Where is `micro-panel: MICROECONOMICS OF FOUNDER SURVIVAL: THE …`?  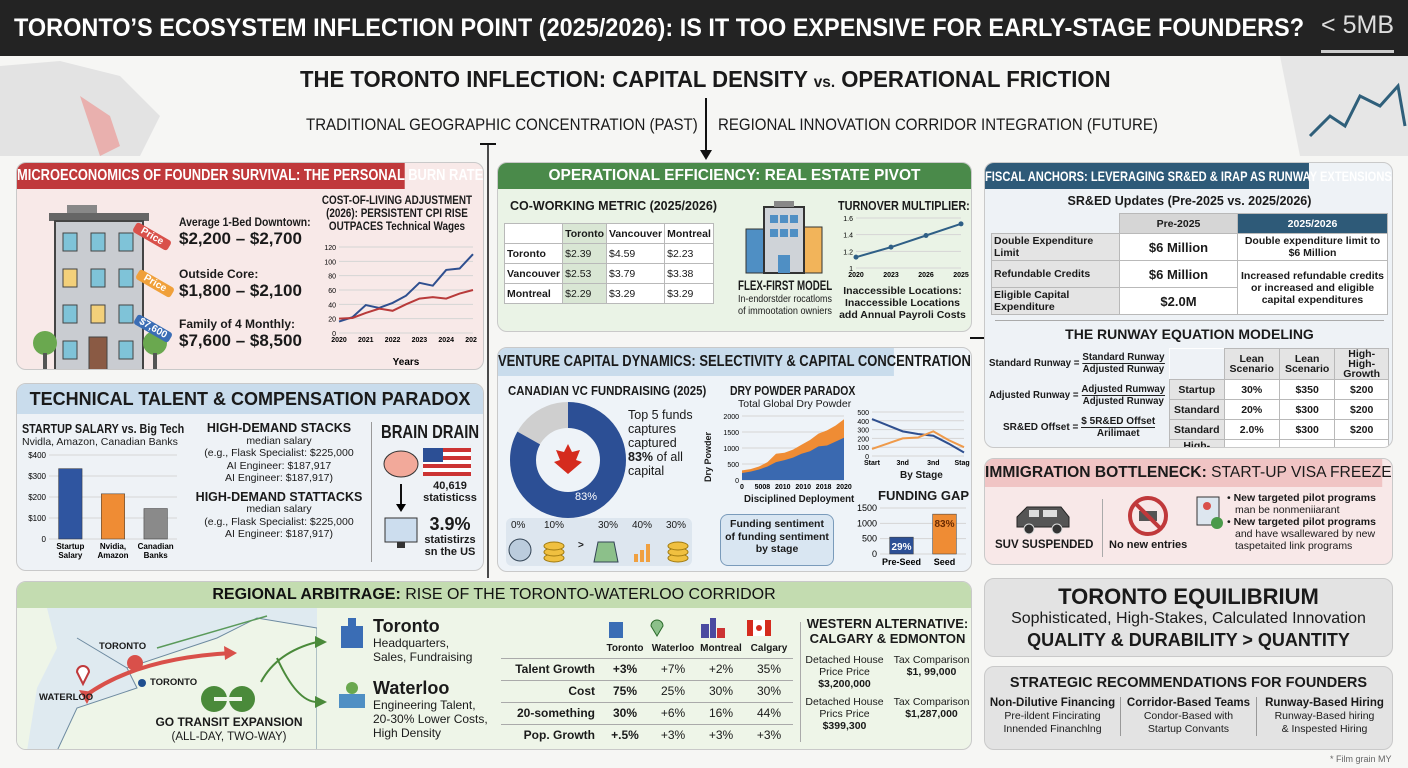
micro-panel: MICROECONOMICS OF FOUNDER SURVIVAL: THE … is located at coordinates (250, 266).